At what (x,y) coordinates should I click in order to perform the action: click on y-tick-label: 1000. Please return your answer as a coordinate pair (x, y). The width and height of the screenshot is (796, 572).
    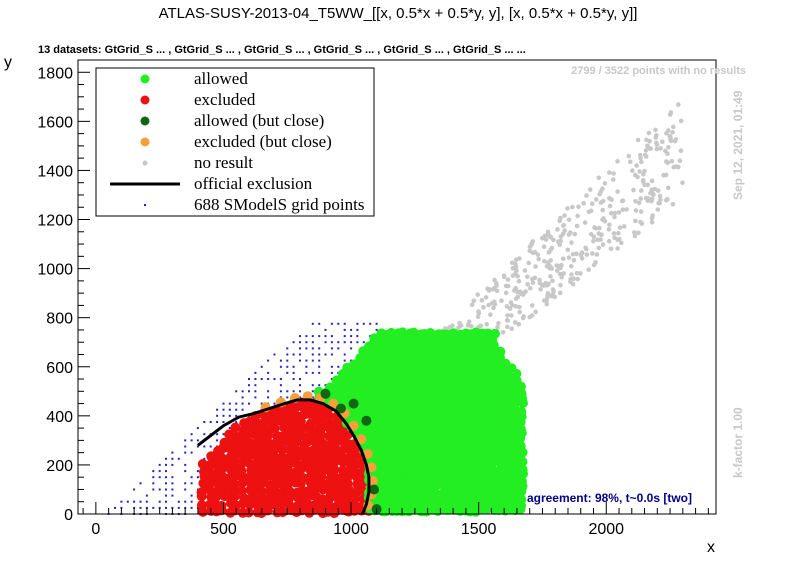
    Looking at the image, I should click on (55, 270).